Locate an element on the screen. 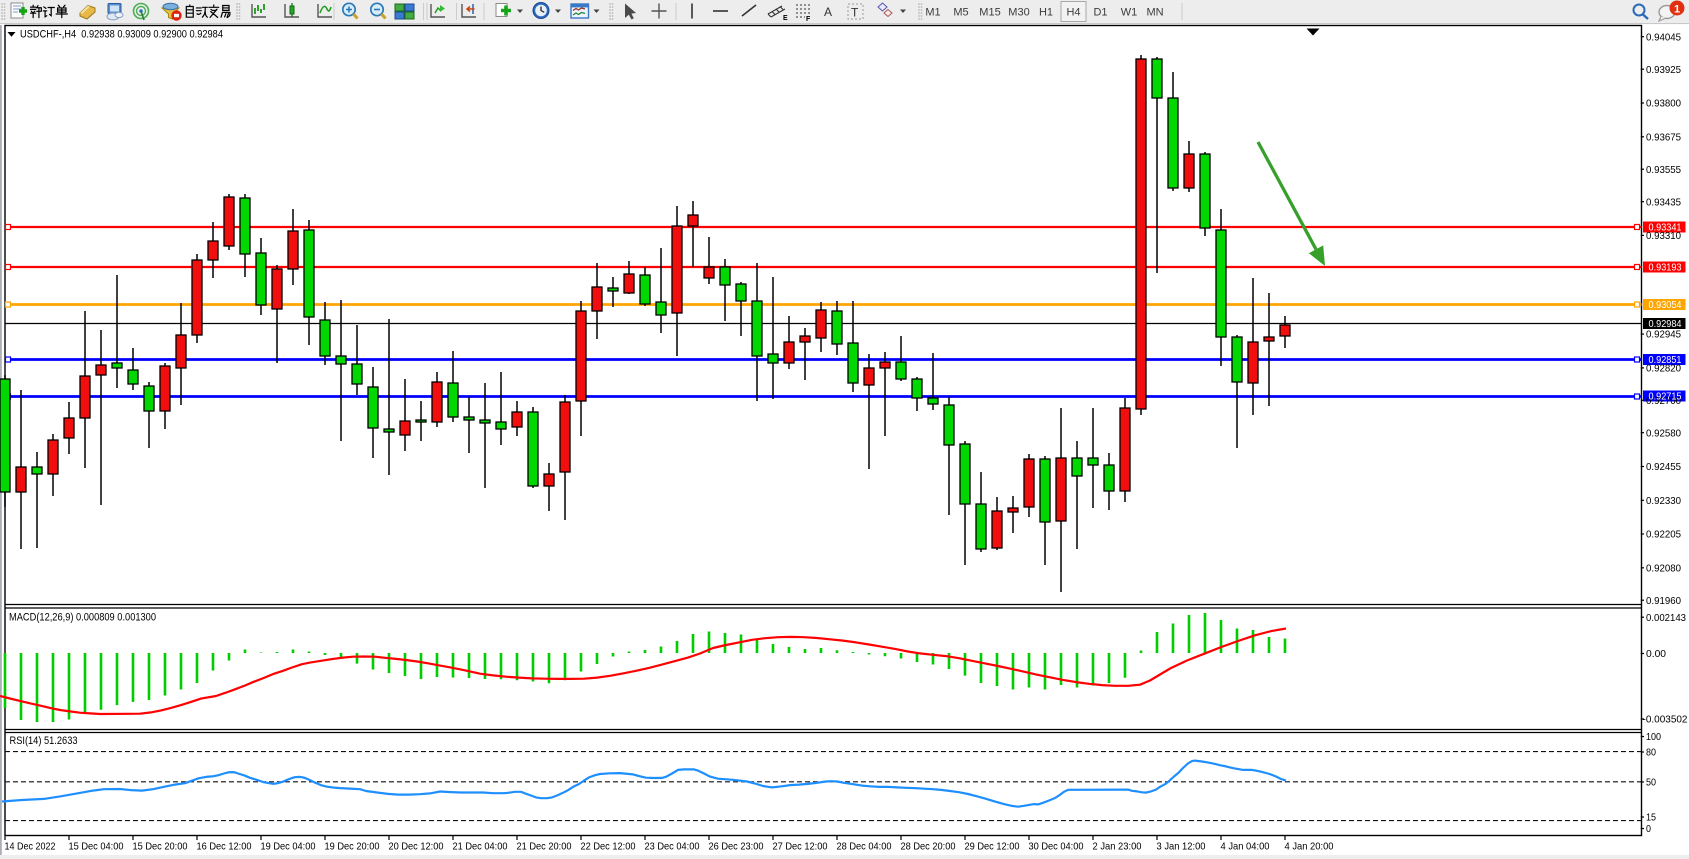  svg-text: 2 Jan 23:00 is located at coordinates (1117, 847).